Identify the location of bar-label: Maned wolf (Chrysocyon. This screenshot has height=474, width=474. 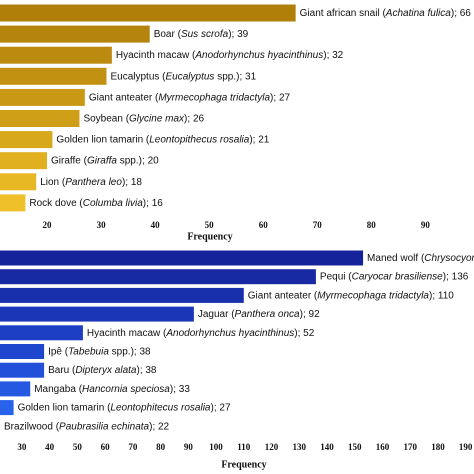
(420, 258).